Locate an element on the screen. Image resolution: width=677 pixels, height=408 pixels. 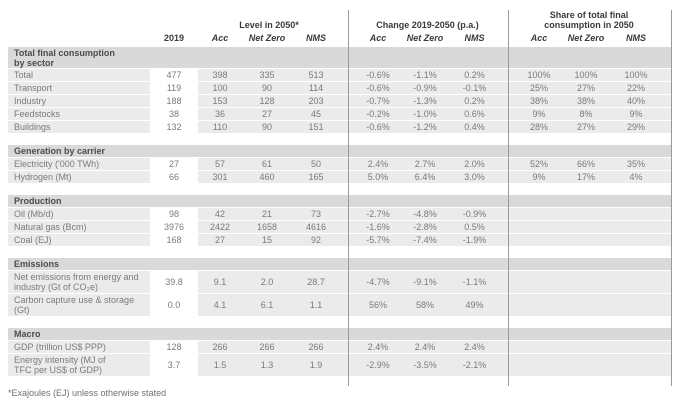
row-label: Total is located at coordinates (24, 75).